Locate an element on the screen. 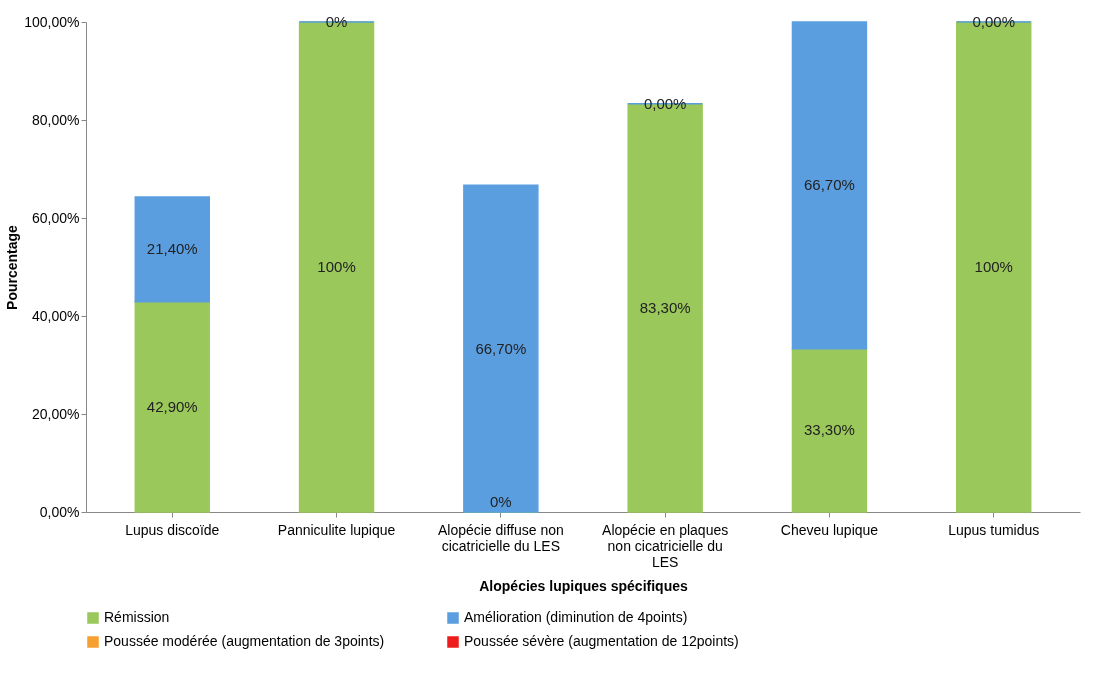 This screenshot has height=673, width=1104. data-label: 33,30% is located at coordinates (829, 430).